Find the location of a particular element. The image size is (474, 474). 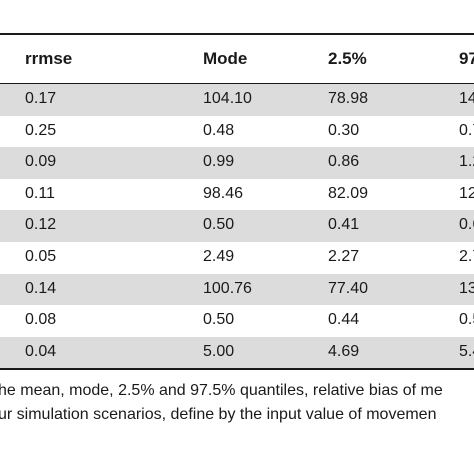

cell-q975: 14 is located at coordinates (466, 98).